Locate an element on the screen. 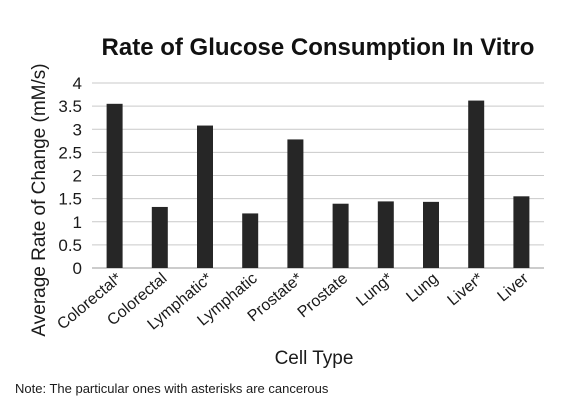 The width and height of the screenshot is (573, 411). x-axis-label: Cell Type is located at coordinates (314, 358).